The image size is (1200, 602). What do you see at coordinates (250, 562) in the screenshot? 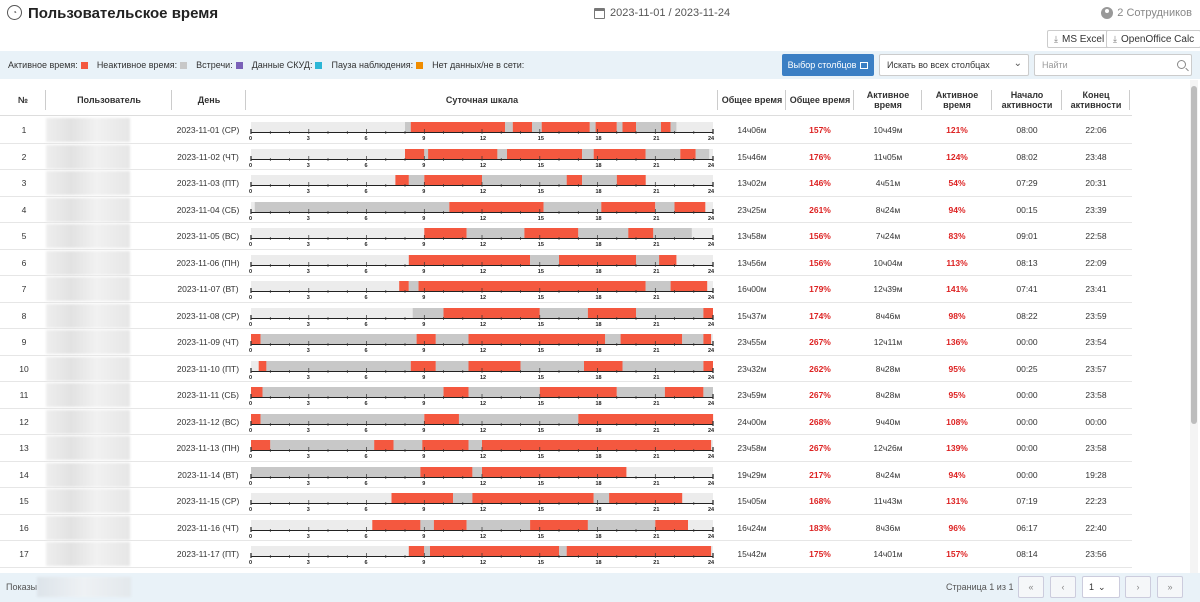
I see `timeline-tick-label: 0` at bounding box center [250, 562].